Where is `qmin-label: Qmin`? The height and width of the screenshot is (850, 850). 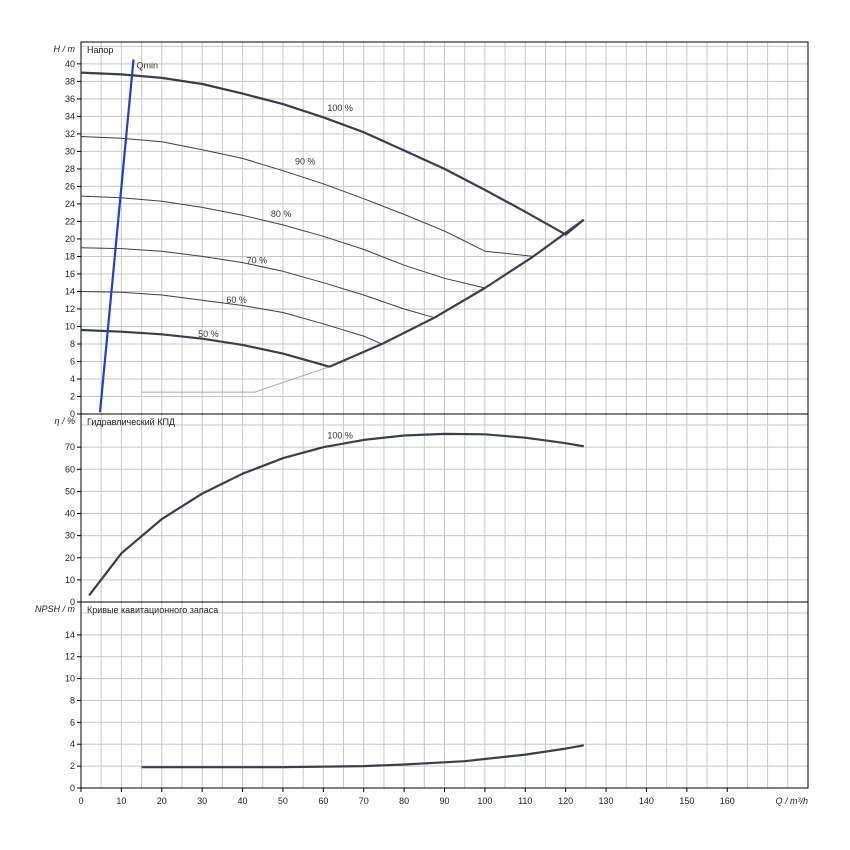
qmin-label: Qmin is located at coordinates (148, 66).